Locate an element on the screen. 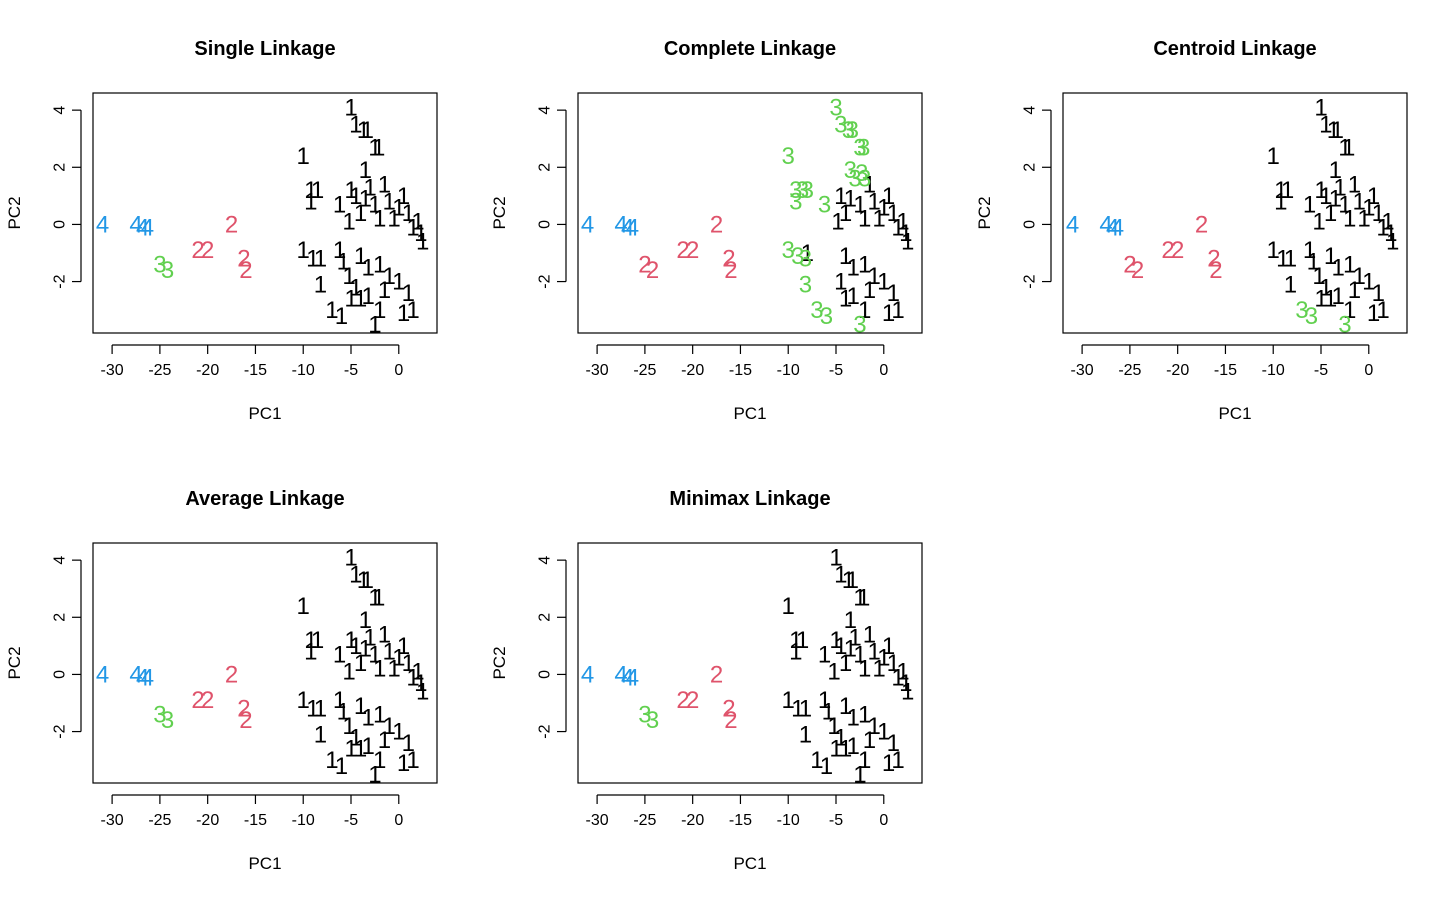 The height and width of the screenshot is (899, 1454). y-axis-label: PC2 is located at coordinates (14, 662).